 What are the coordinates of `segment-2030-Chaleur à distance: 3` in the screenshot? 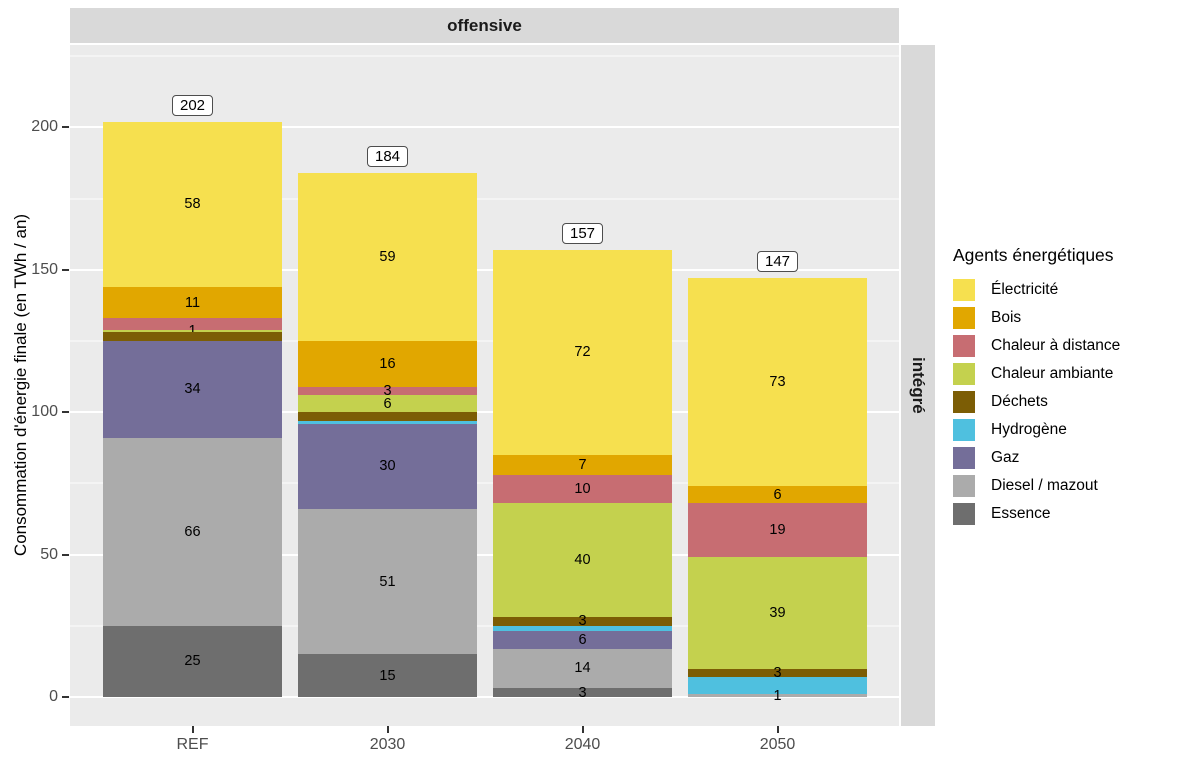 It's located at (387, 390).